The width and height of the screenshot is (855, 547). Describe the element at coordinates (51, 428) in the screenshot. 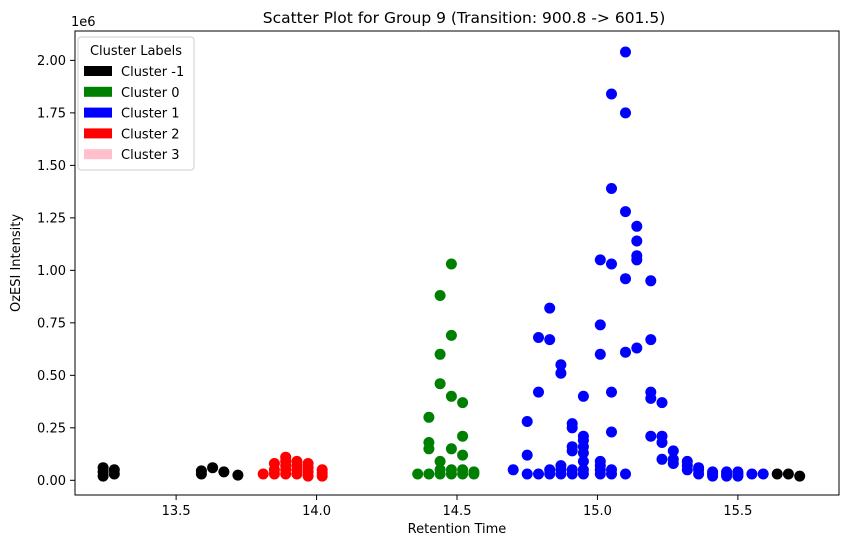

I see `y-tick-label: 0.25` at that location.